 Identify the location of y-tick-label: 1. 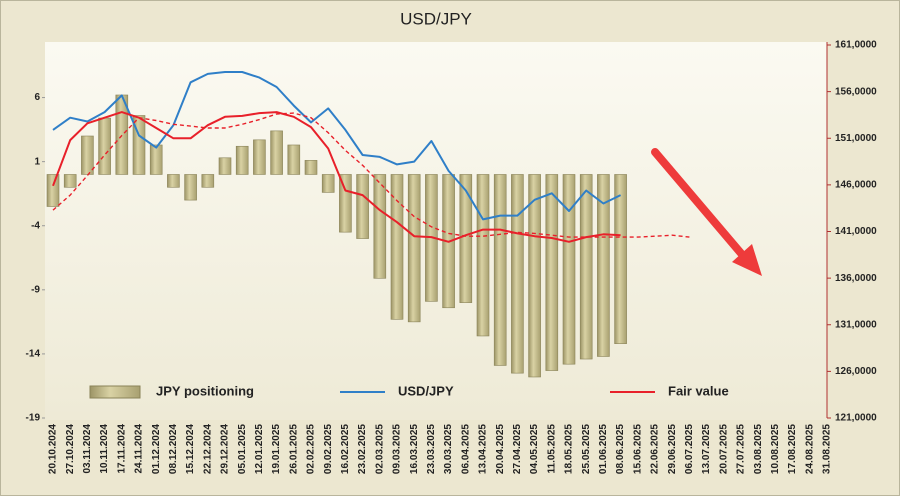
(37, 161).